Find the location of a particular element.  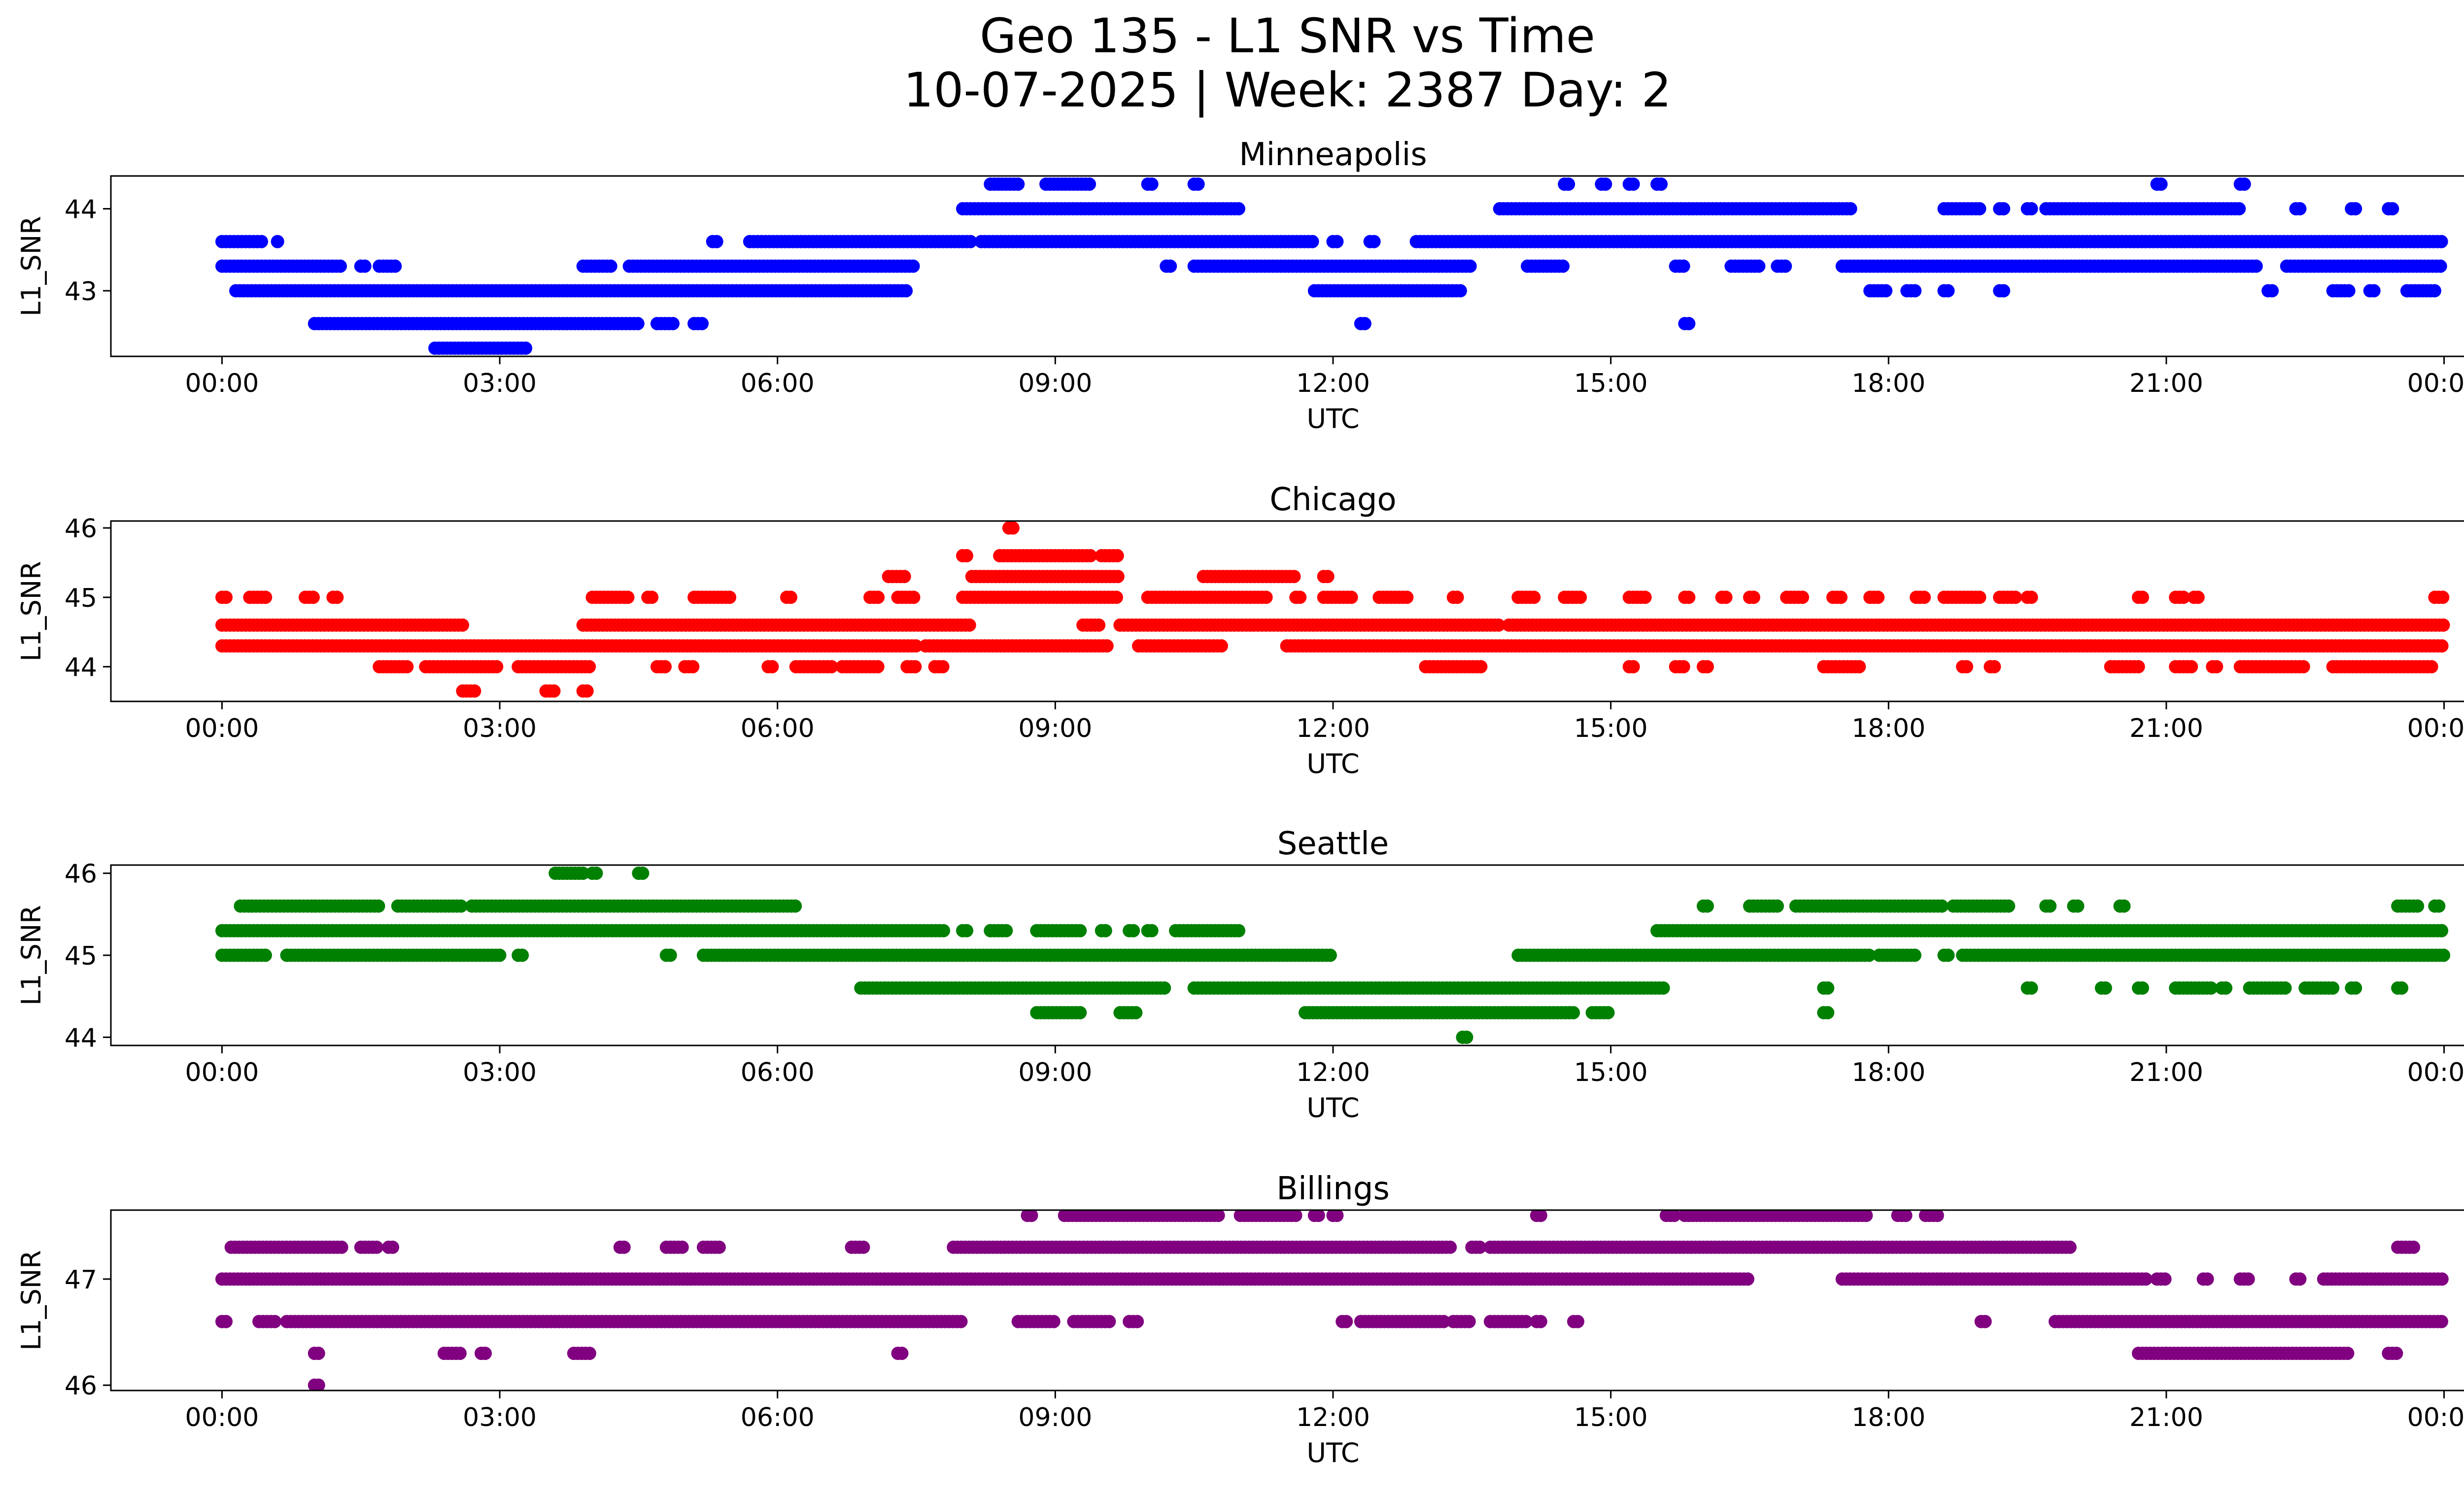

y-axis-label: L1_SNR is located at coordinates (31, 266).